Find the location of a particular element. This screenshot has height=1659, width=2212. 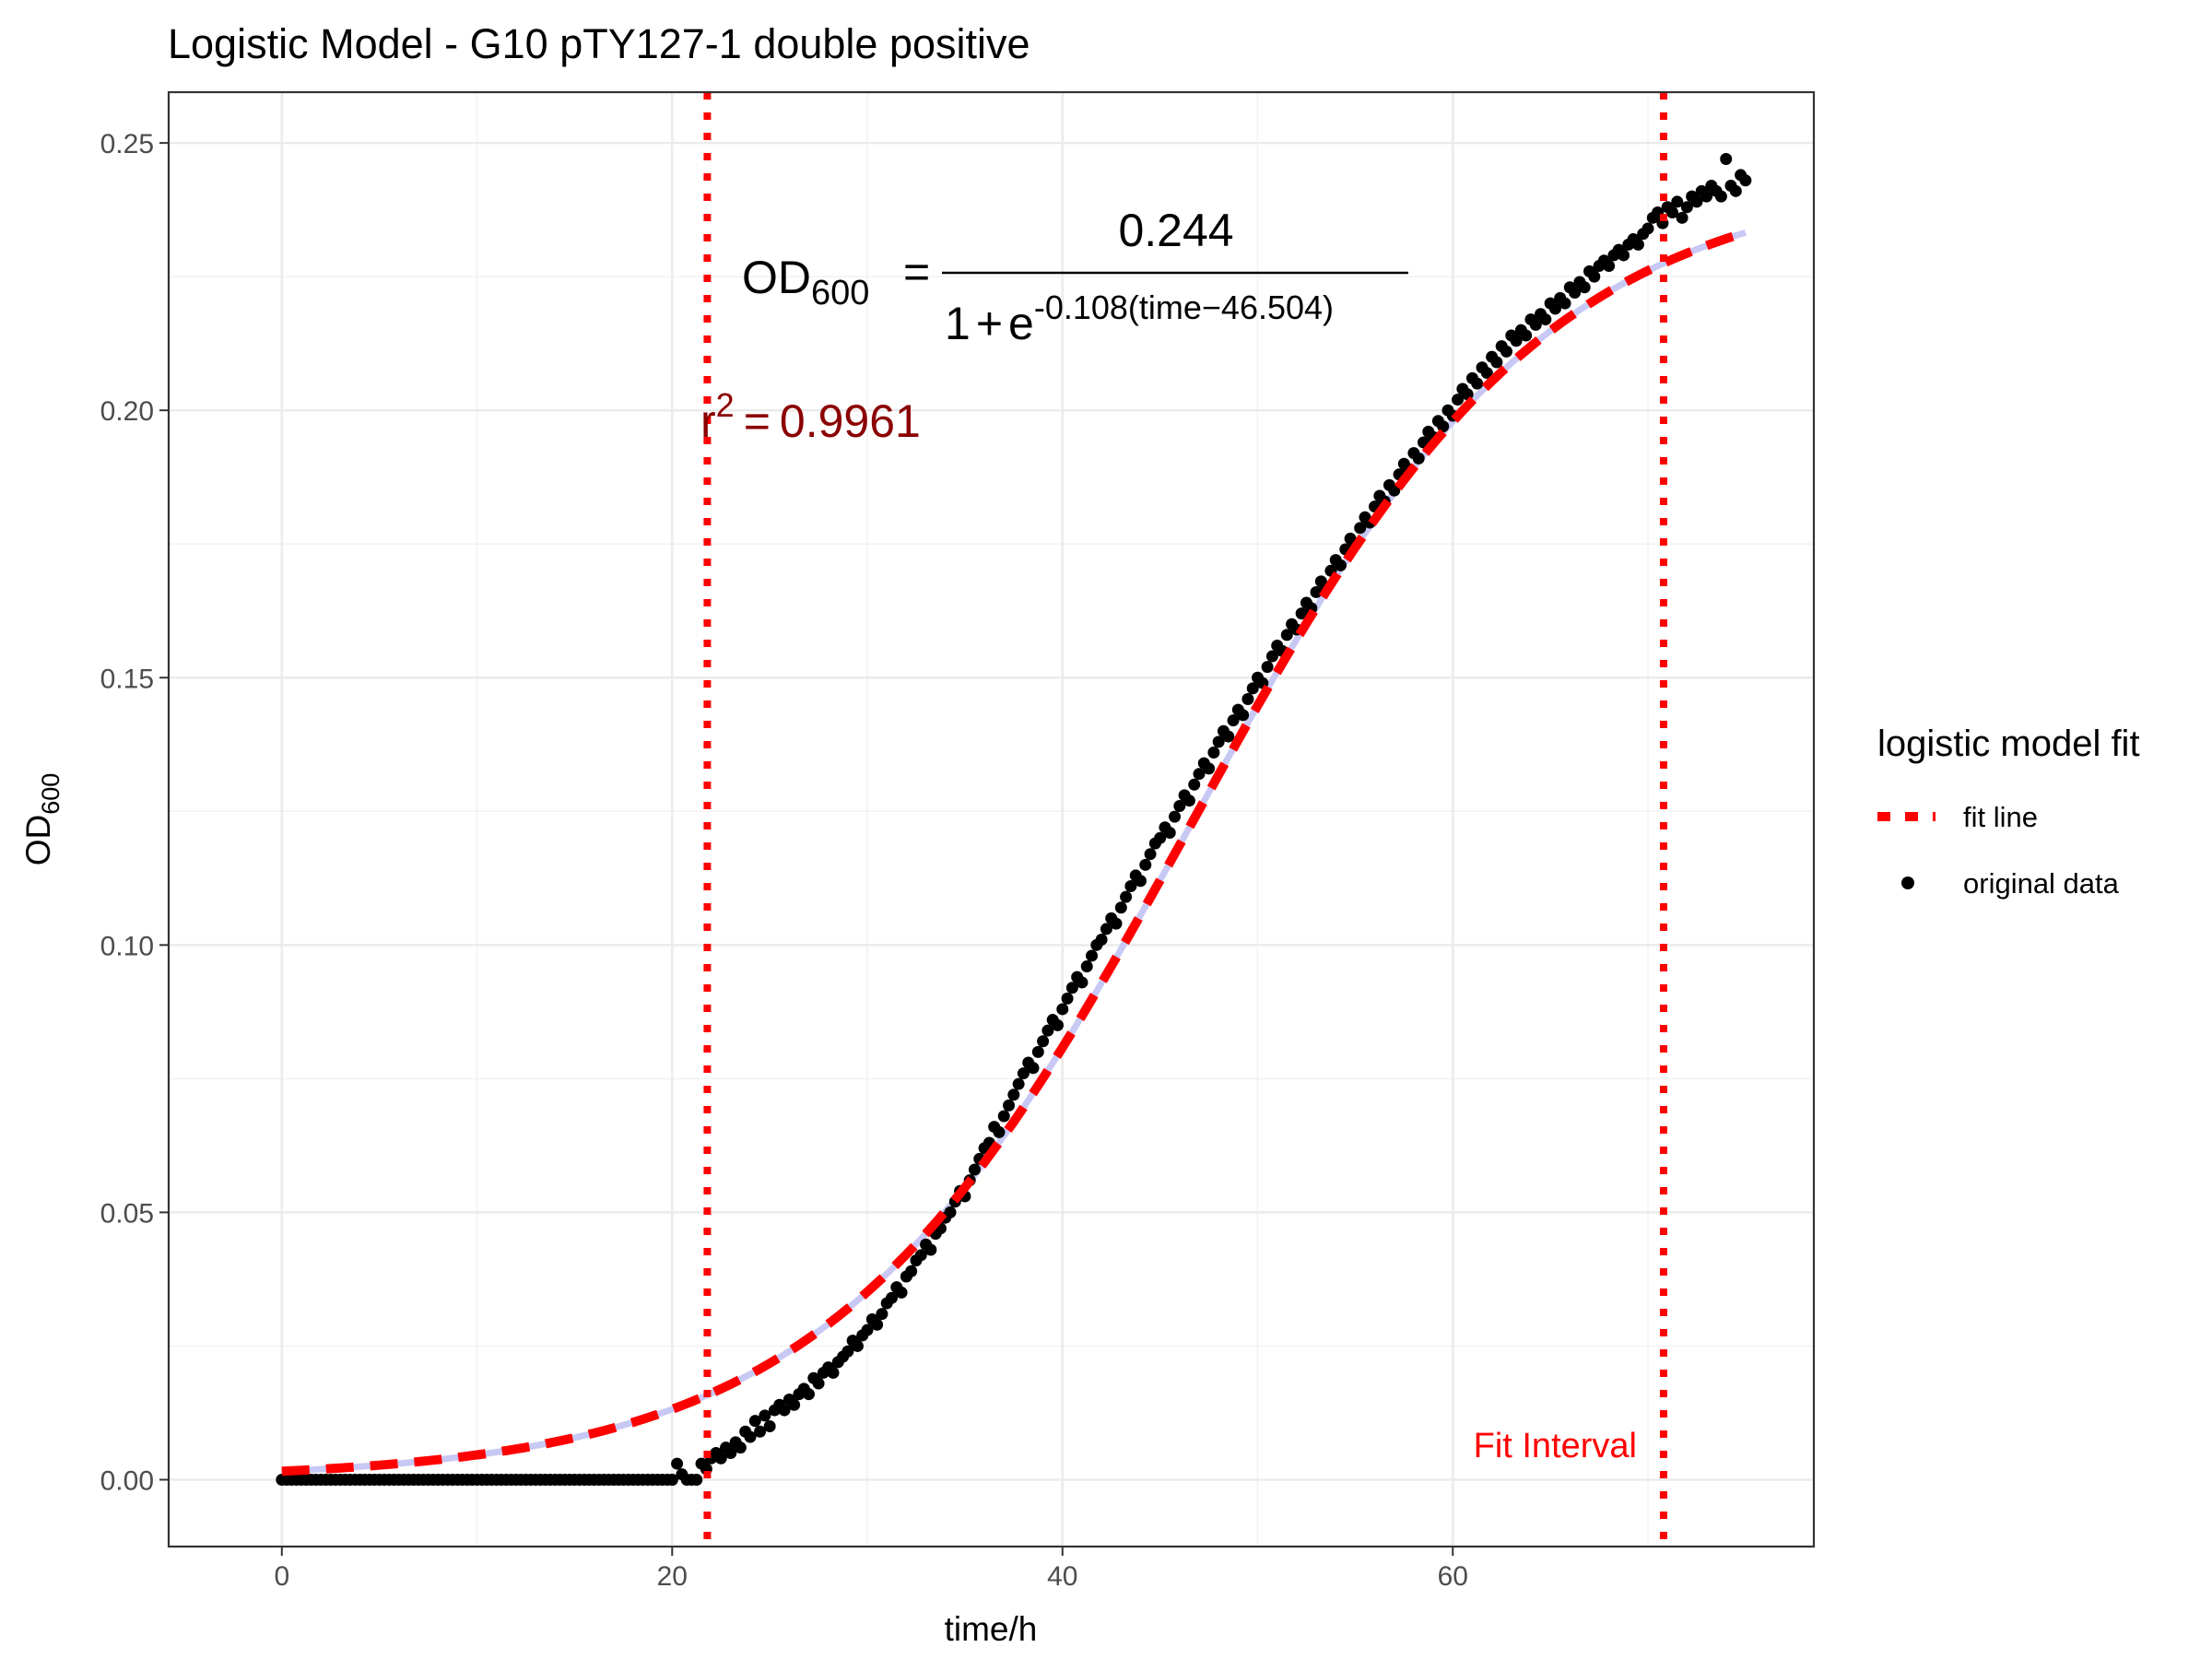

legend-fit-line-label: fit line is located at coordinates (2000, 817).